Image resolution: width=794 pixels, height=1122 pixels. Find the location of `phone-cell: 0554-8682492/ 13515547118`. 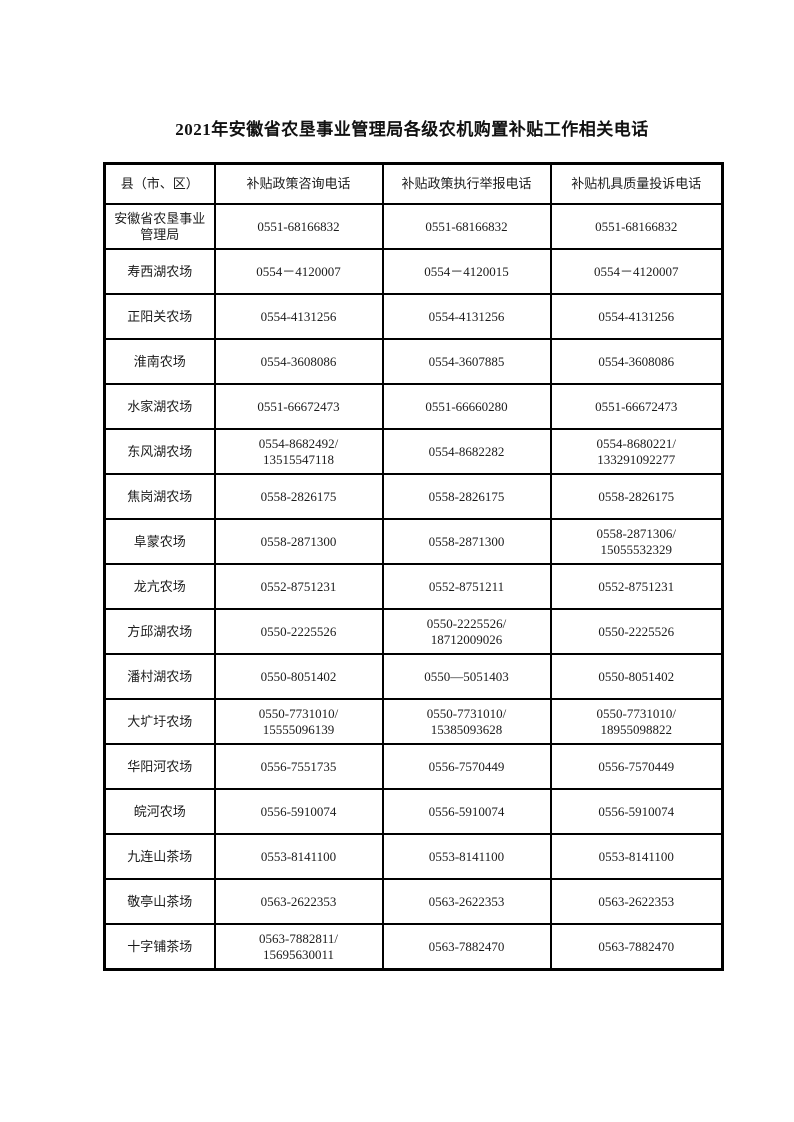

phone-cell: 0554-8682492/ 13515547118 is located at coordinates (298, 451).